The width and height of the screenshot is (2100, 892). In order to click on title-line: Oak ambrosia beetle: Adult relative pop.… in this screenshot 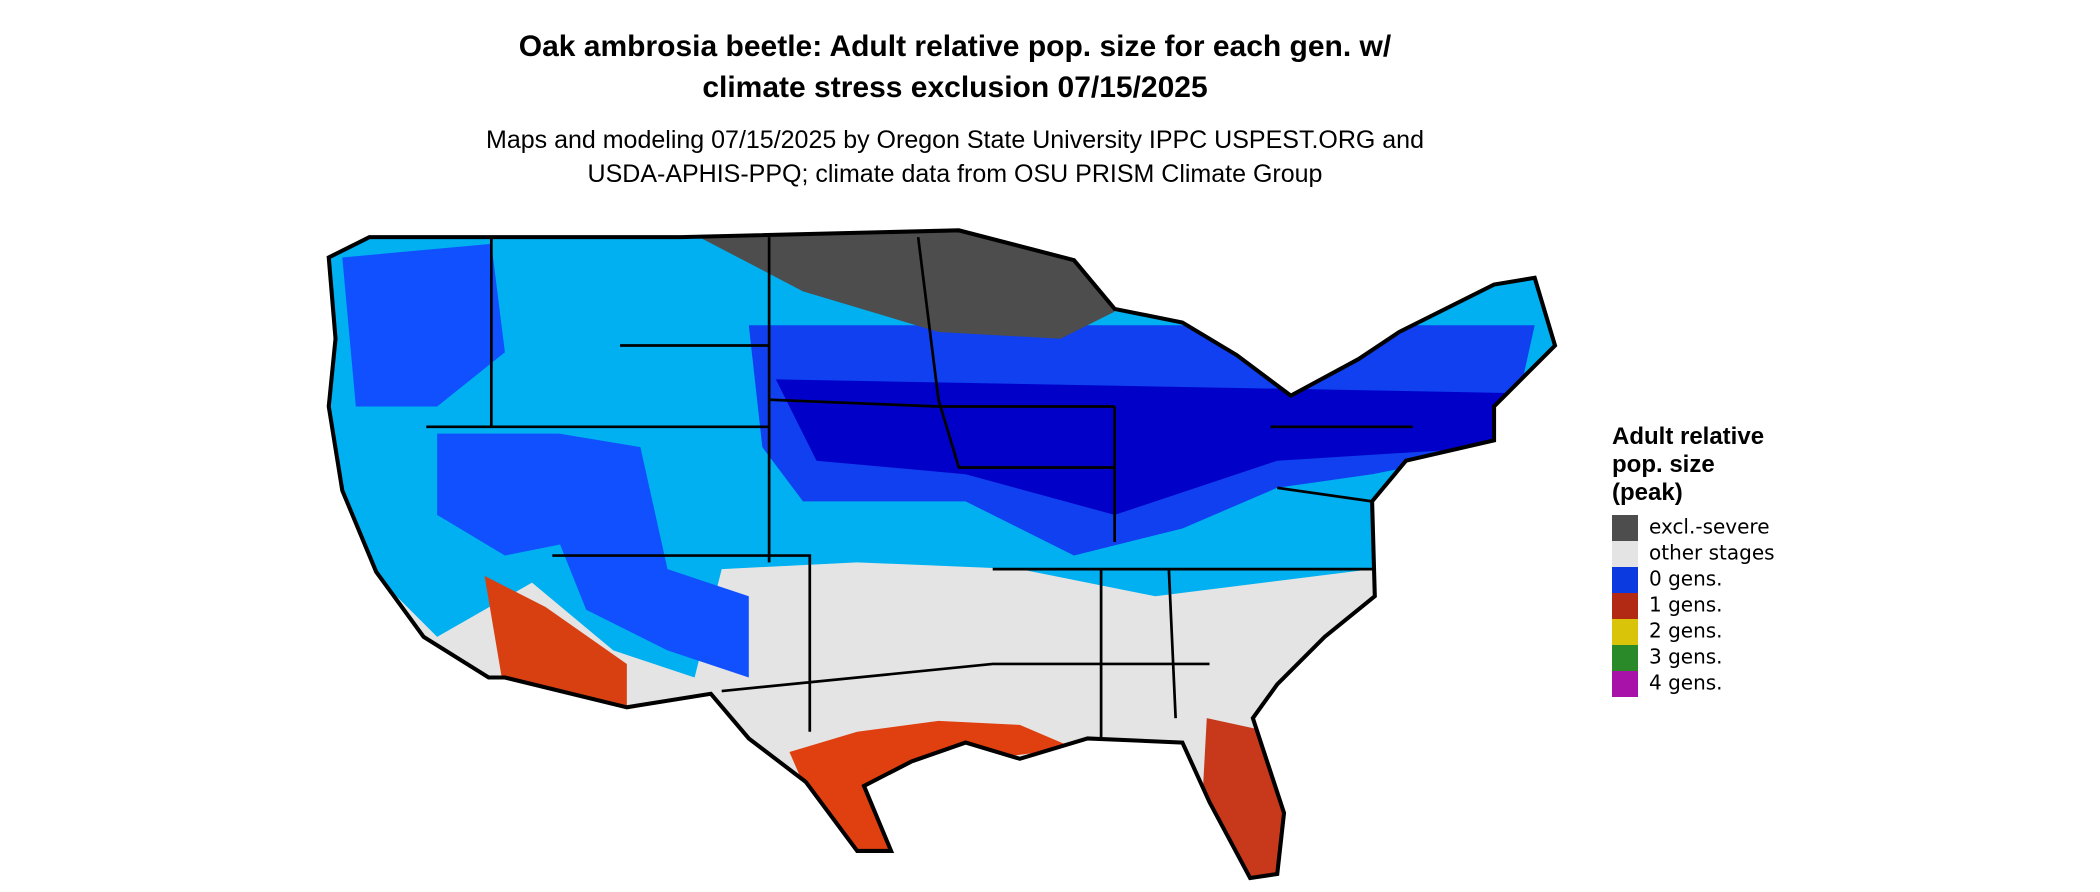, I will do `click(955, 46)`.